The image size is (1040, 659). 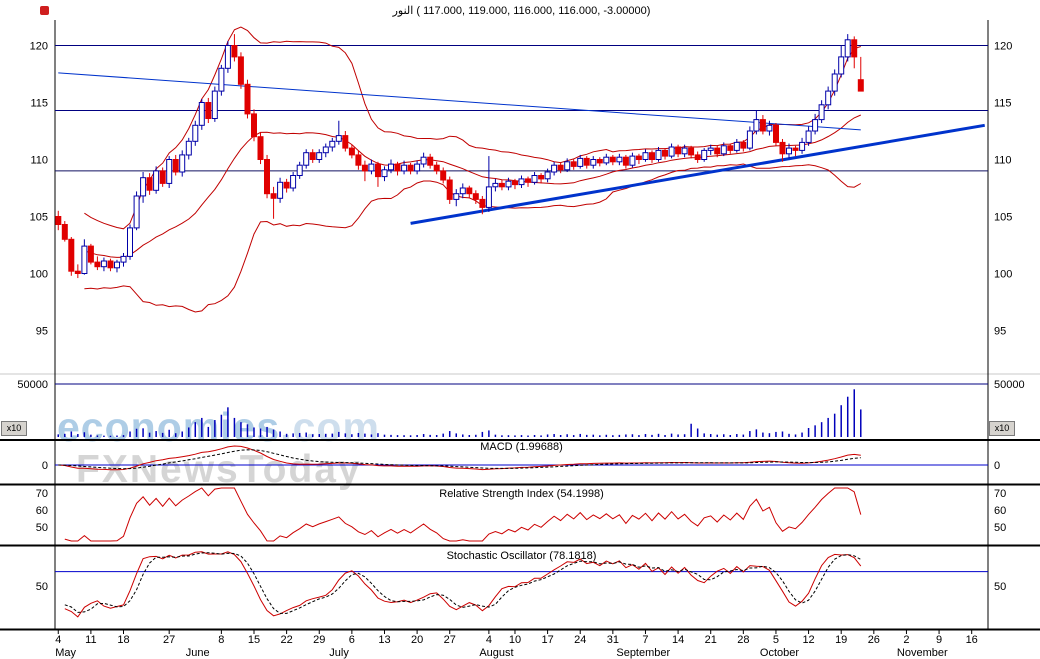 What do you see at coordinates (515, 640) in the screenshot?
I see `day-tick-label: 10` at bounding box center [515, 640].